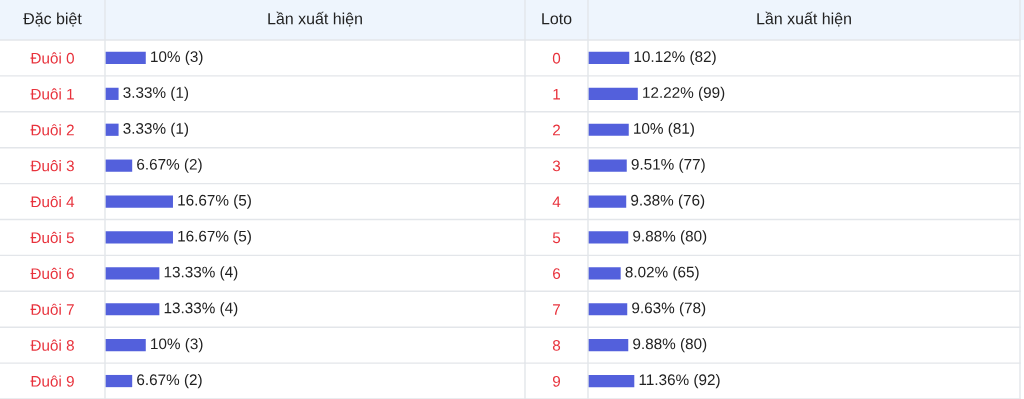  I want to click on data-label: 10% (81), so click(664, 129).